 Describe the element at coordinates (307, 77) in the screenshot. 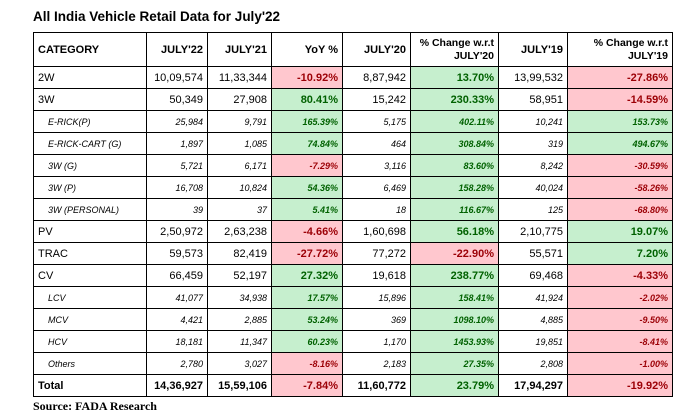

I see `table-cell: -10.92%` at that location.